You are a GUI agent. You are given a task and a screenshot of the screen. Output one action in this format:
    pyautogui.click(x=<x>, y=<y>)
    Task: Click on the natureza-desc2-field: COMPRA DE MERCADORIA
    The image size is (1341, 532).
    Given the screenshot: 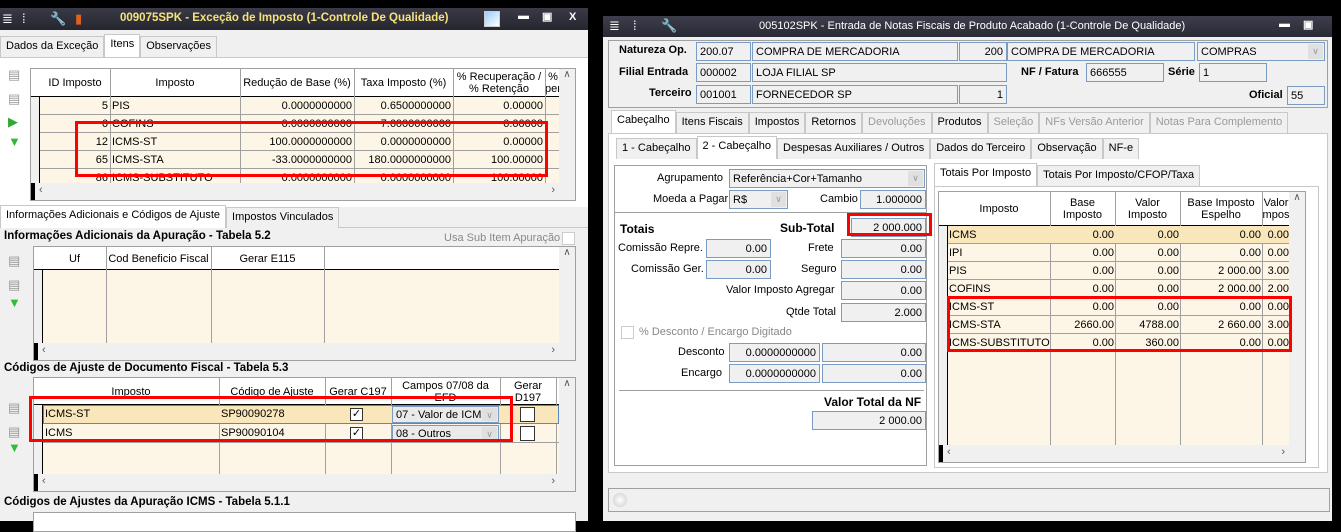 What is the action you would take?
    pyautogui.click(x=1101, y=51)
    